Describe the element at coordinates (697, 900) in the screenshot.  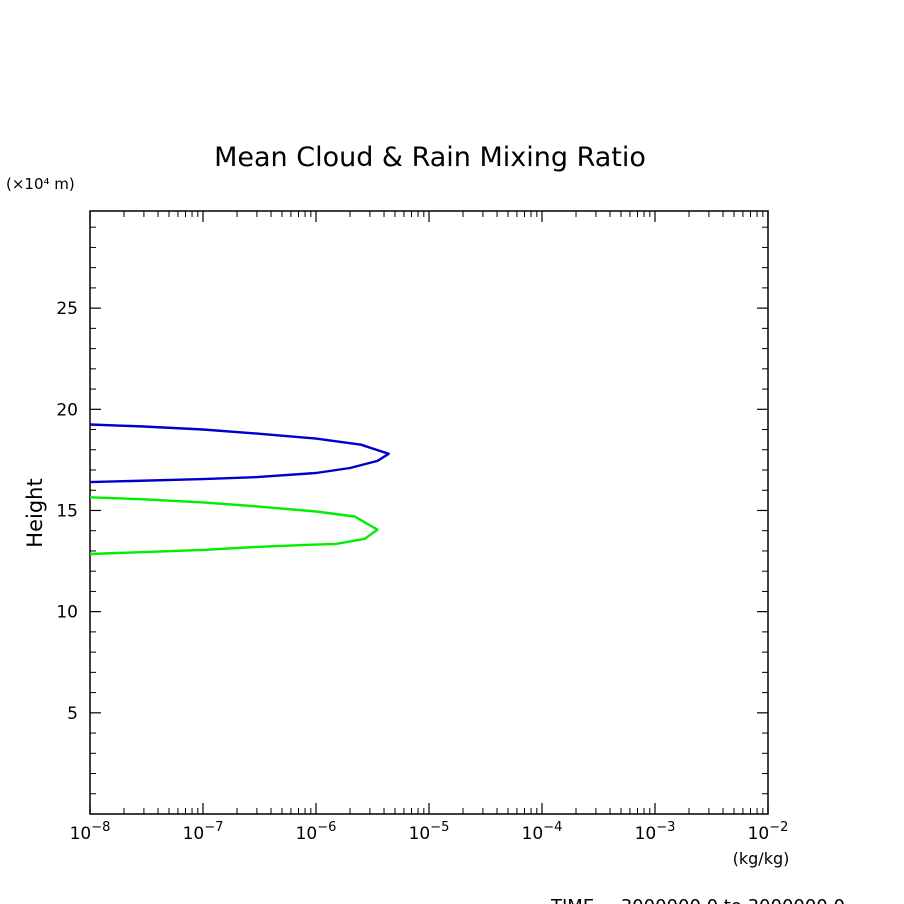
I see `time-range-label: TIME = 3000000.0 to 3000000.0` at that location.